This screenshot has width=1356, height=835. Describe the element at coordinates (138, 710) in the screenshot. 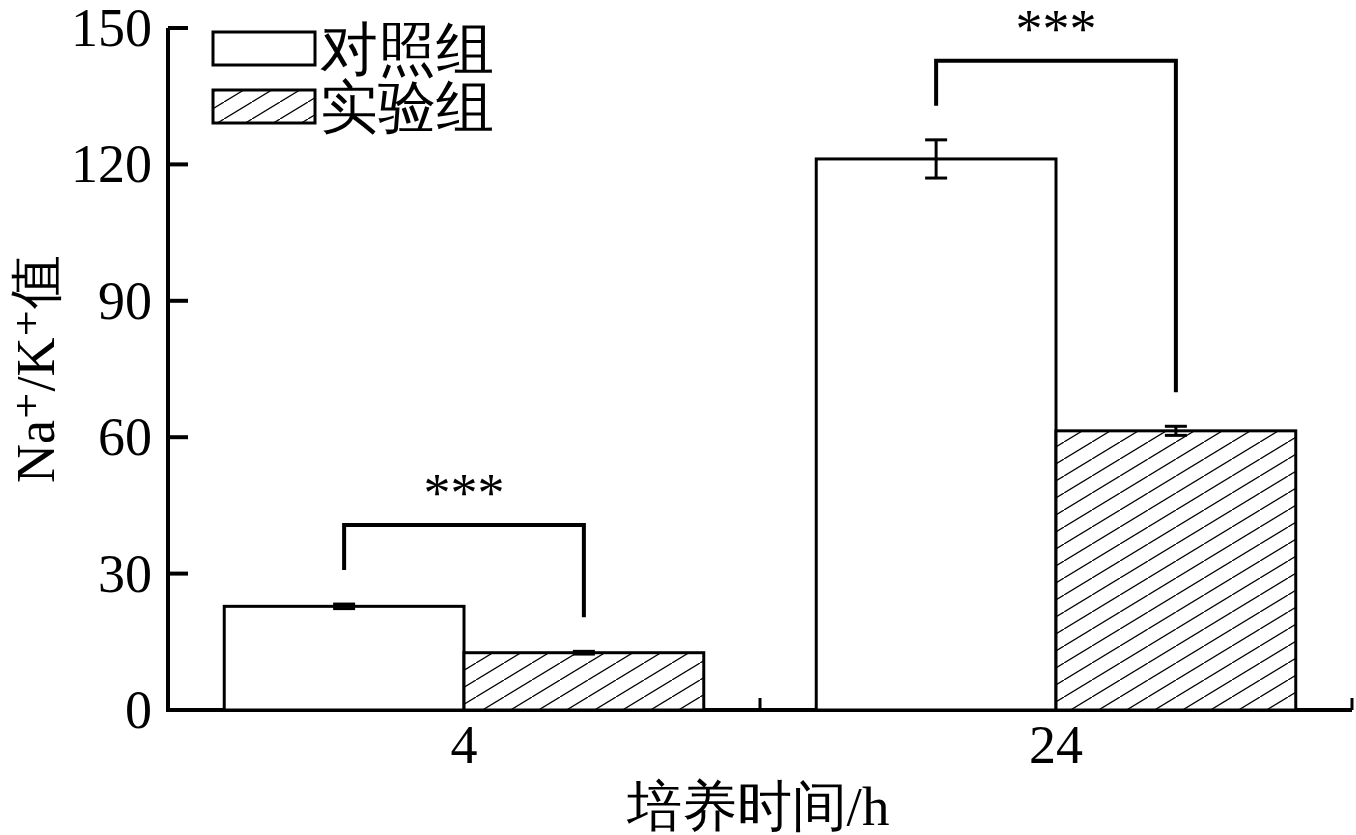

I see `y-tick-label: 0` at that location.